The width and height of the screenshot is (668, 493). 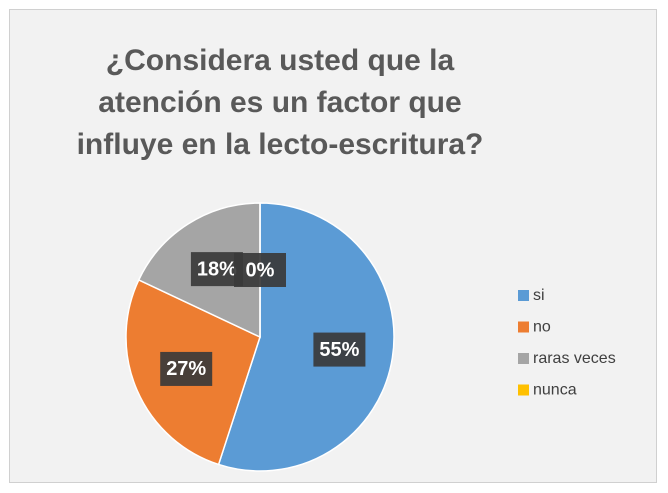 What do you see at coordinates (574, 358) in the screenshot?
I see `legend-label: raras veces` at bounding box center [574, 358].